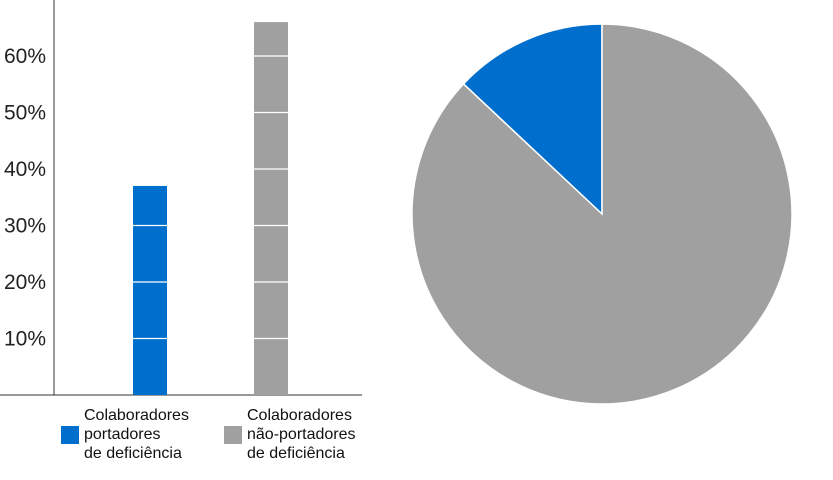 The image size is (833, 480). What do you see at coordinates (25, 226) in the screenshot?
I see `y-tick-label-30: 30%` at bounding box center [25, 226].